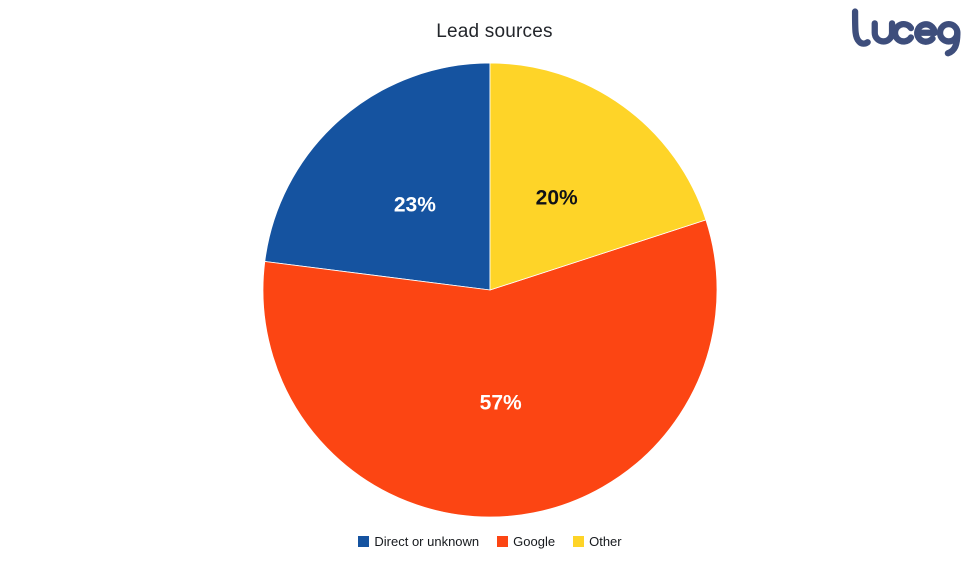 Image resolution: width=975 pixels, height=564 pixels. Describe the element at coordinates (598, 176) in the screenshot. I see `pie-slice-other` at that location.